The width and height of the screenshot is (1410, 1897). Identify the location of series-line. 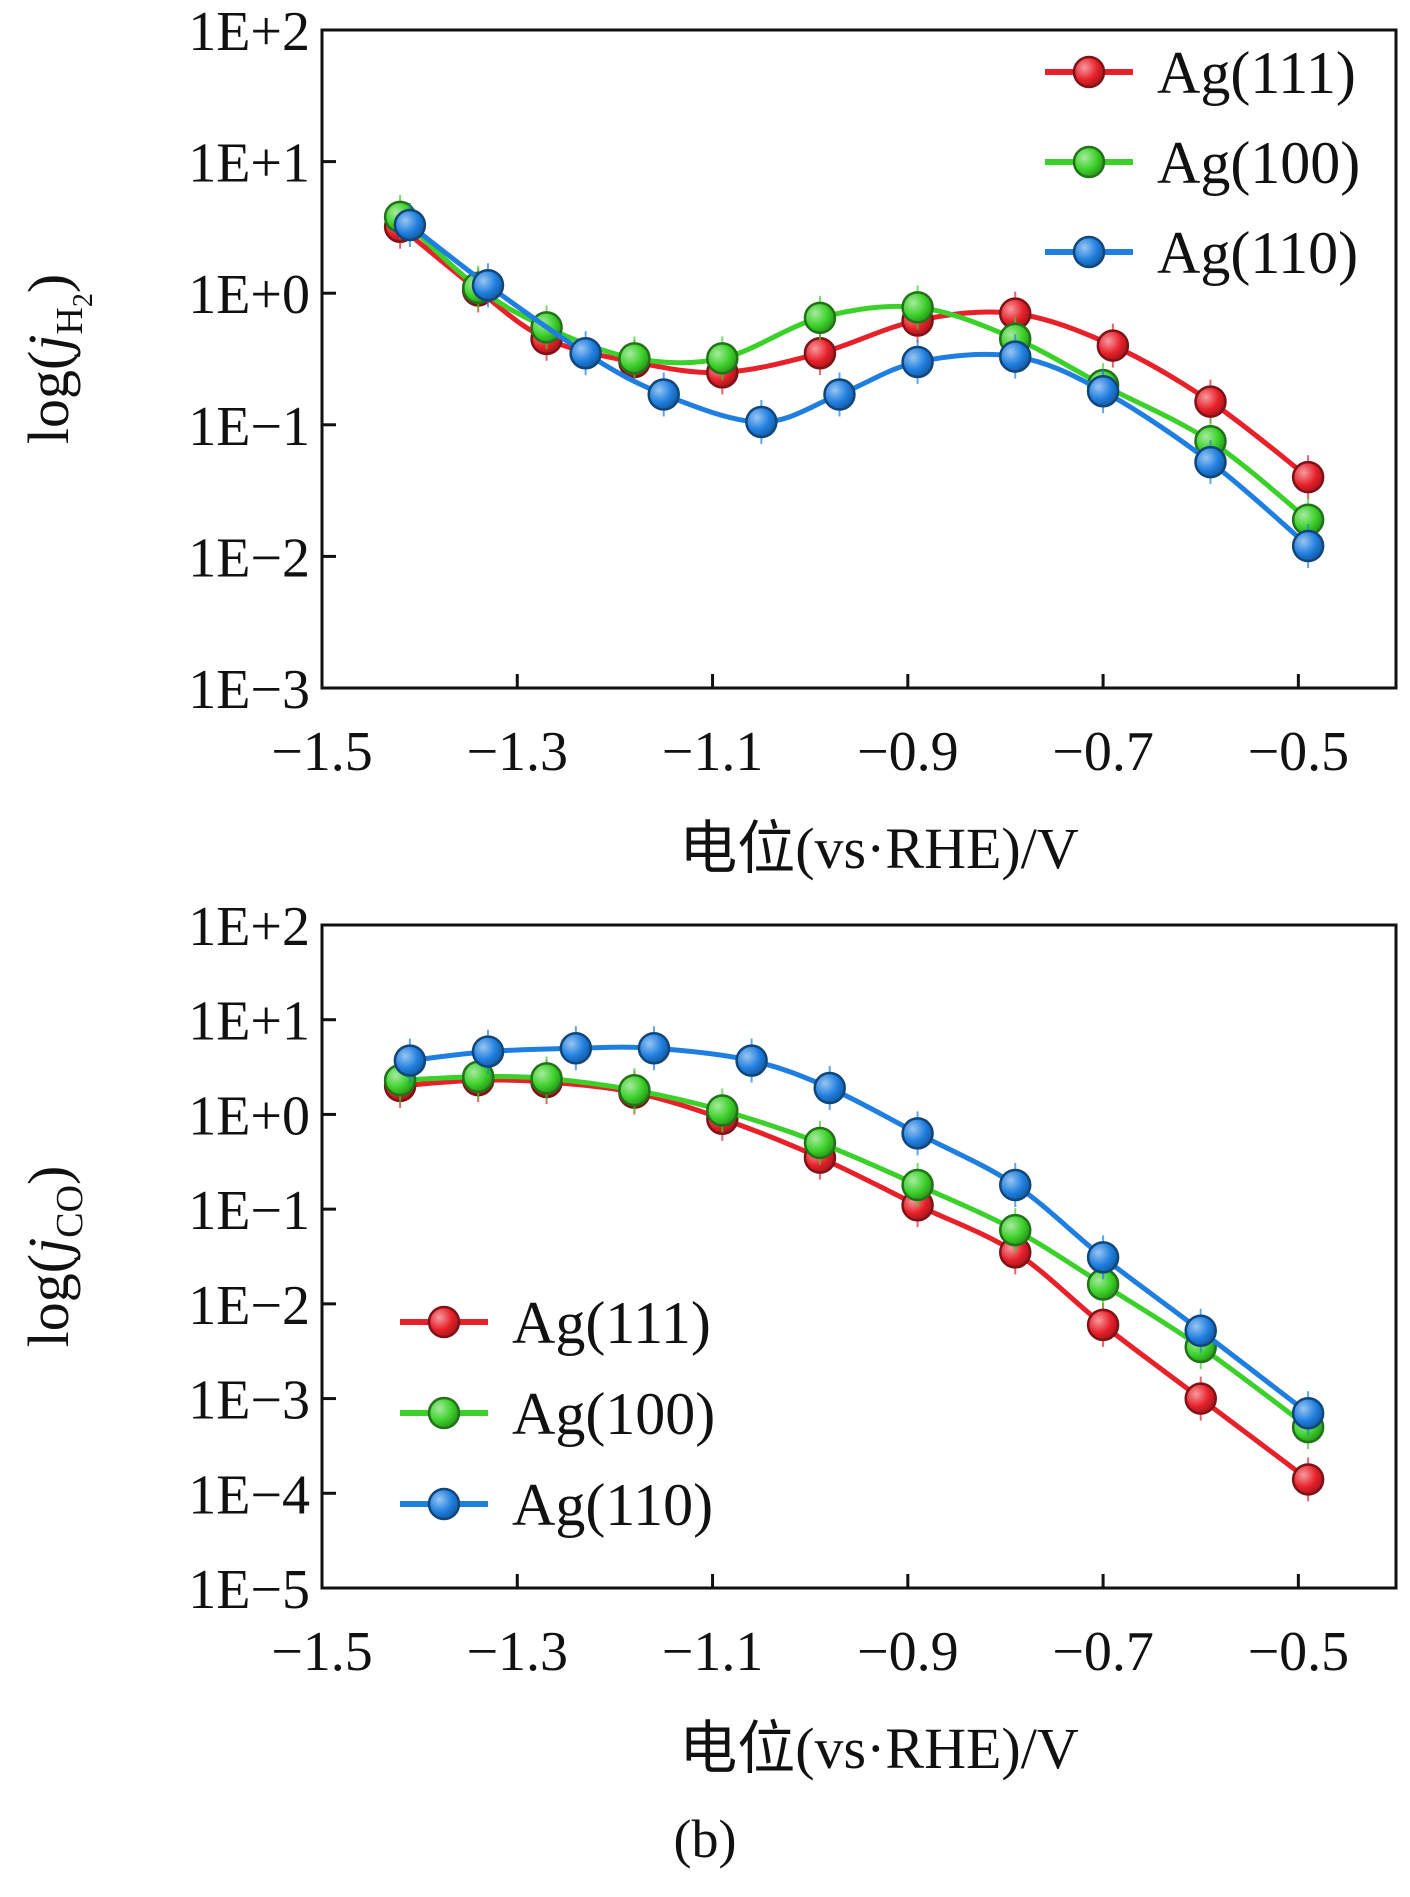
(859, 1230).